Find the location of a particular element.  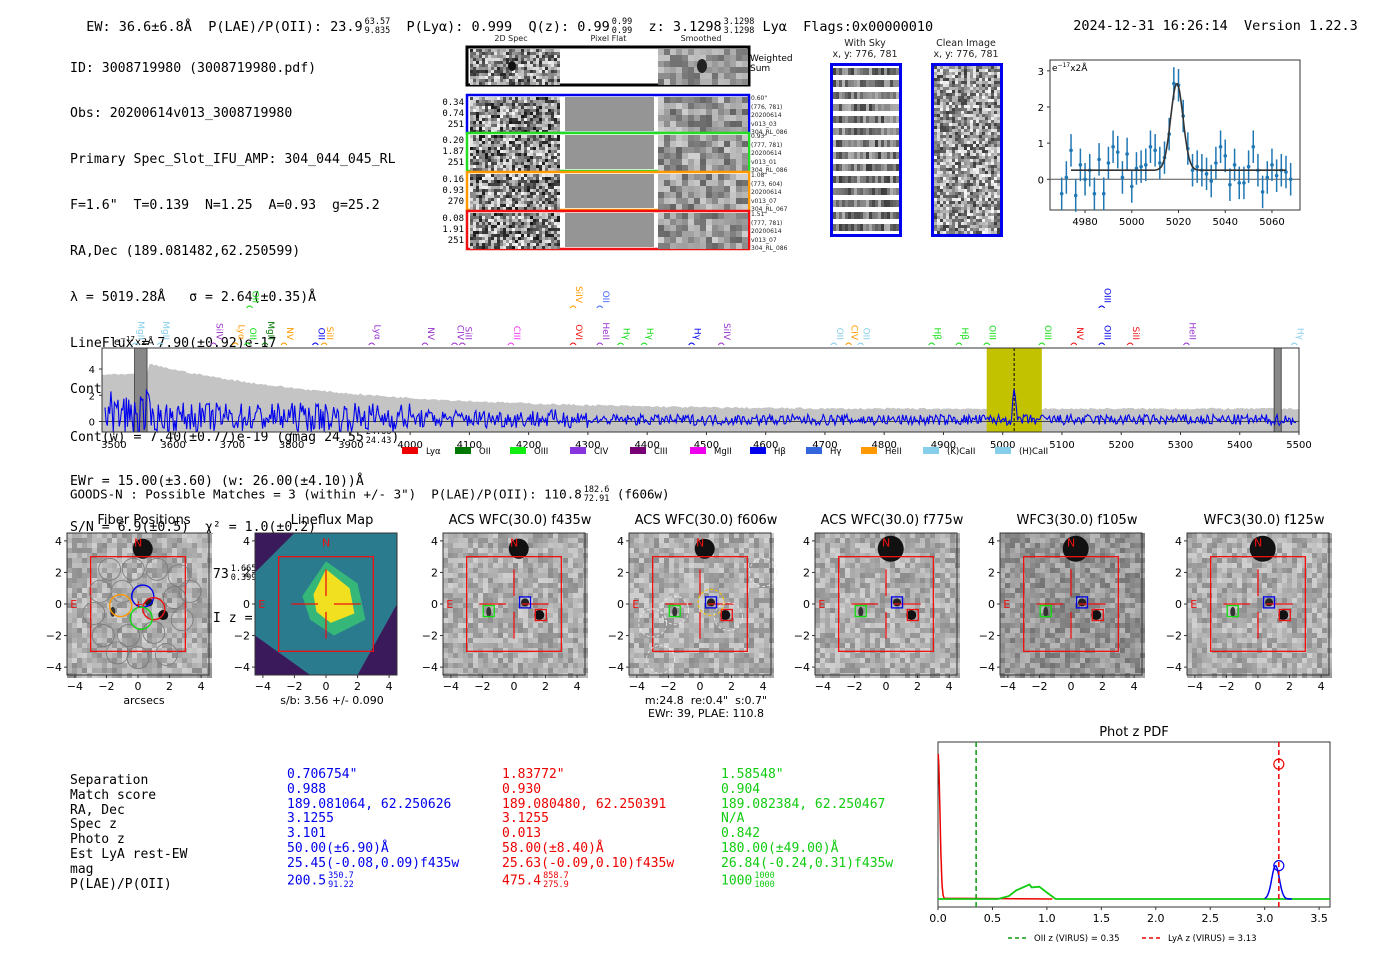

xtick-label: −4 is located at coordinates (1195, 686).